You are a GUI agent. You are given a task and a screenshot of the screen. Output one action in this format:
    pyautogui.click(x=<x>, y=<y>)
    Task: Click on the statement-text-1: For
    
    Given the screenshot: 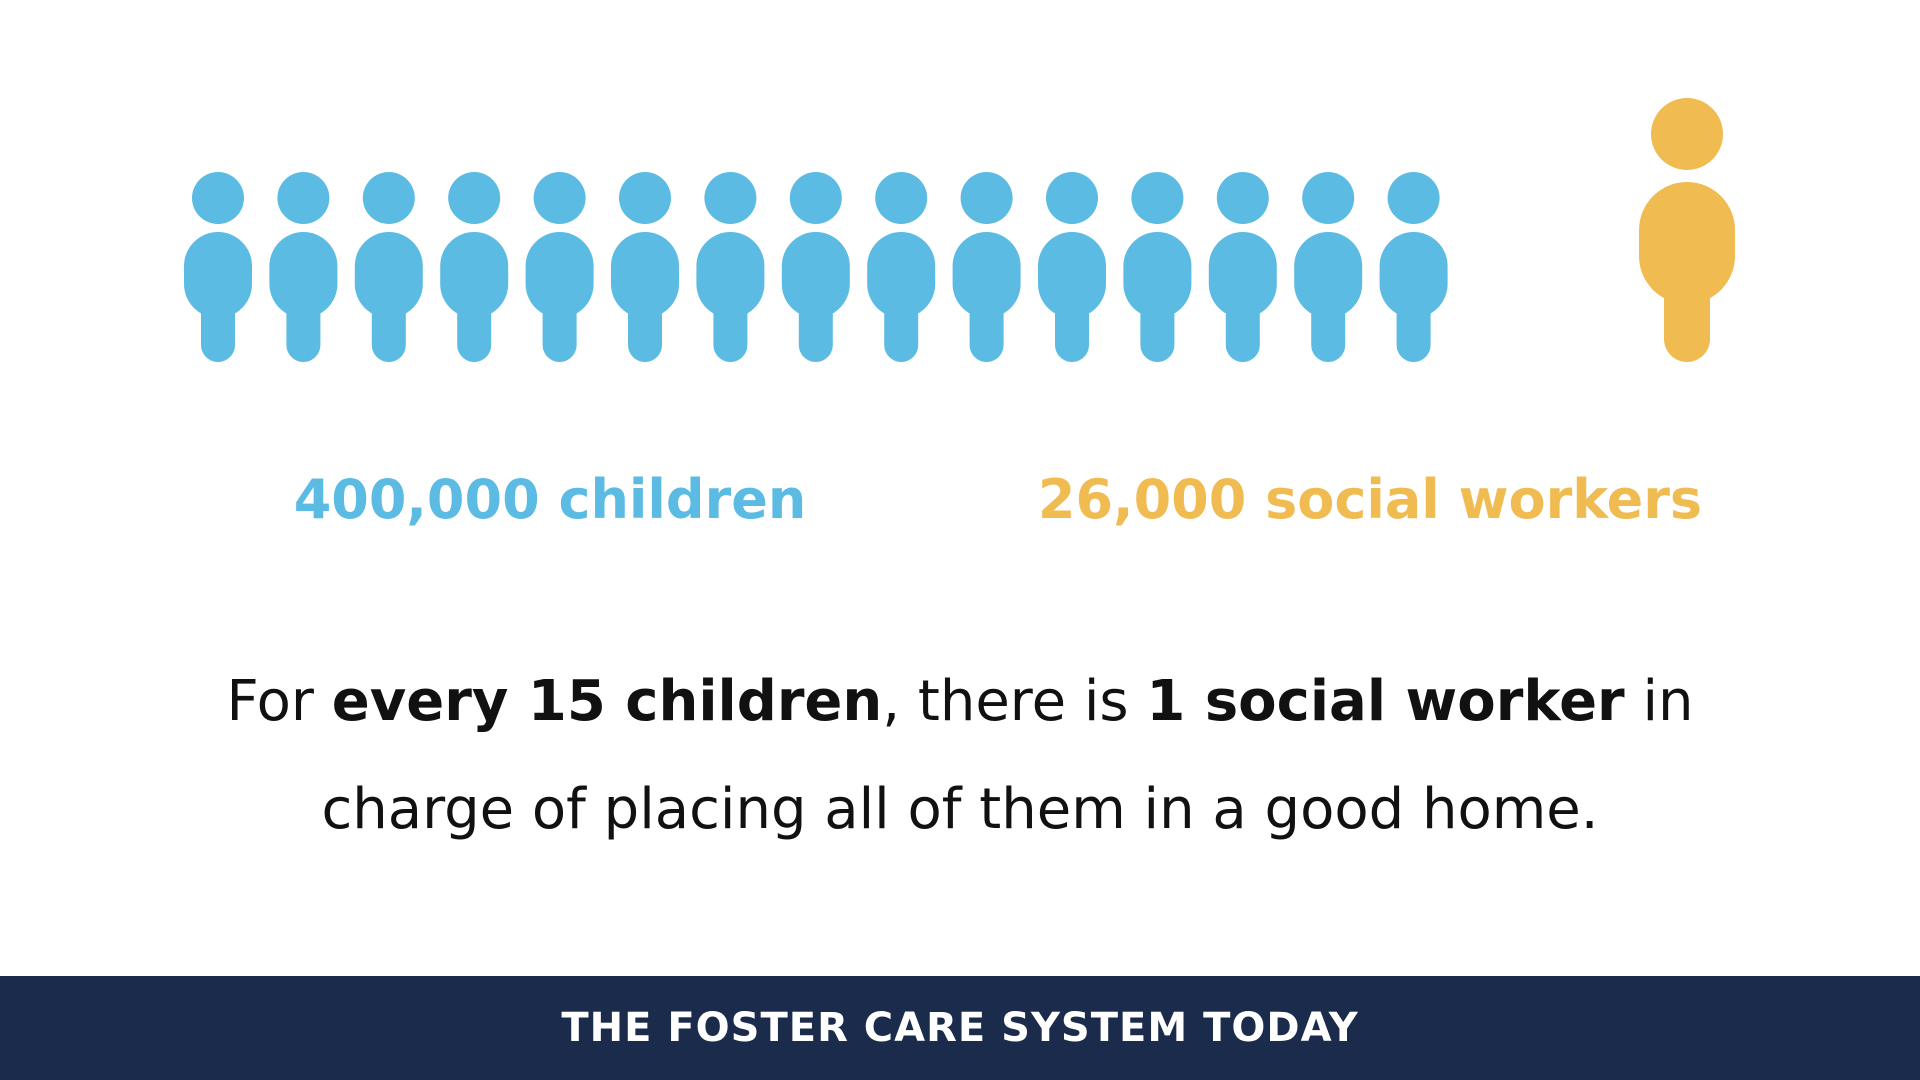 What is the action you would take?
    pyautogui.click(x=279, y=701)
    